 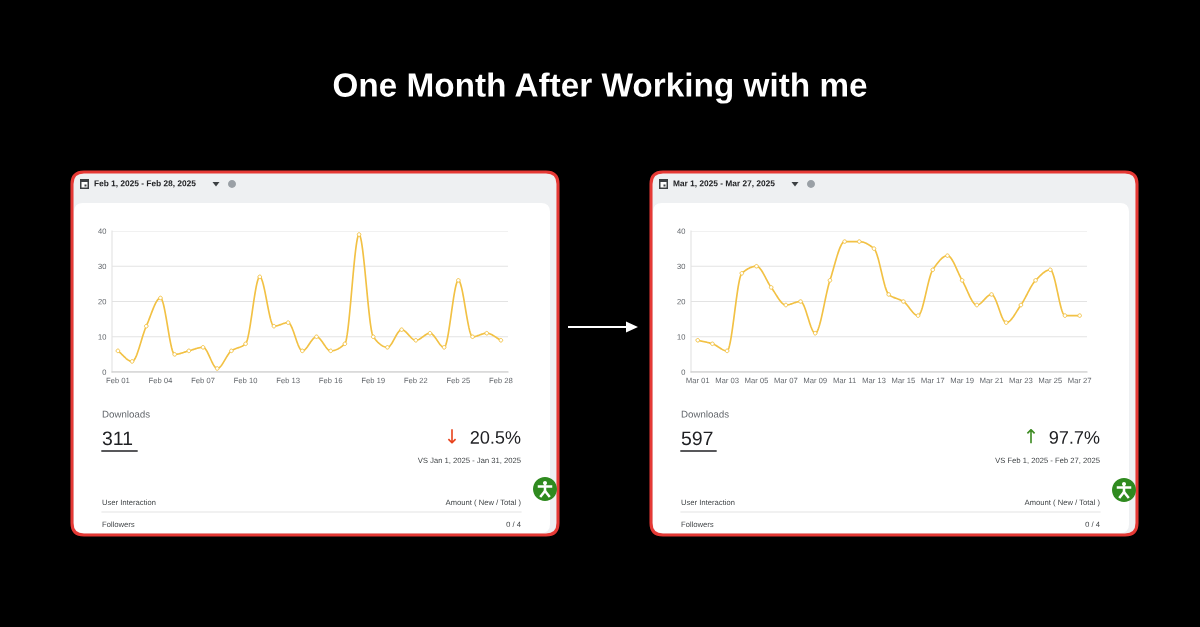 I want to click on text: 97.7%, so click(x=1074, y=437).